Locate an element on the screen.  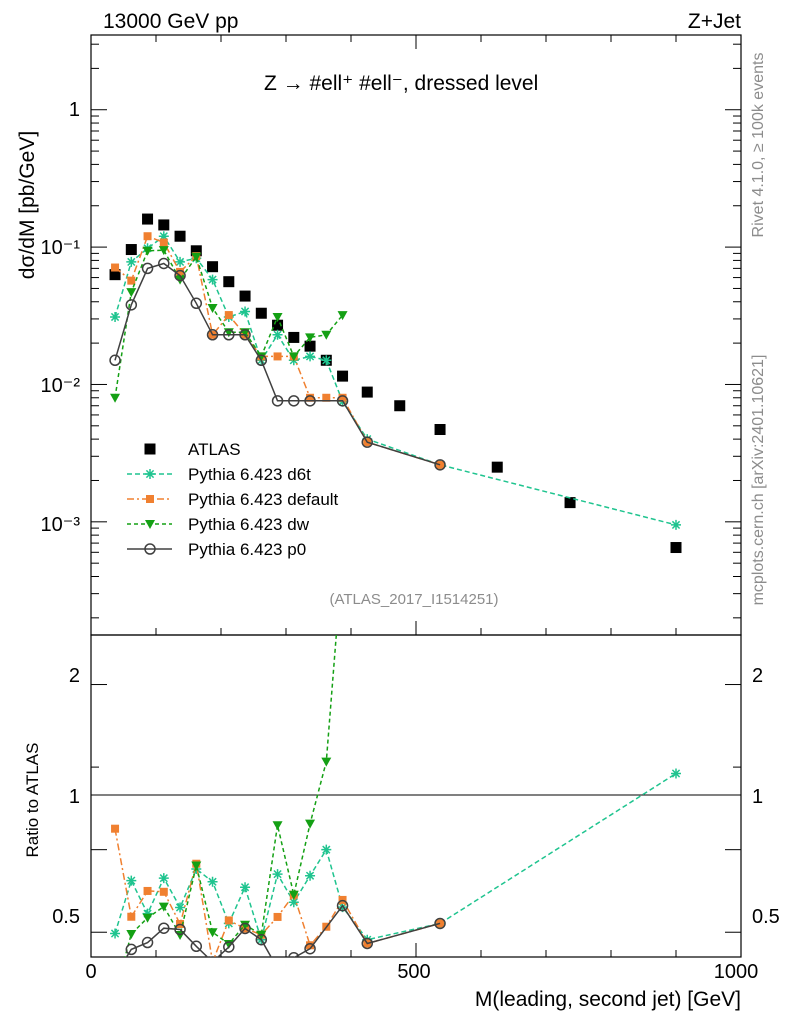
series-line-default is located at coordinates (277, 350).